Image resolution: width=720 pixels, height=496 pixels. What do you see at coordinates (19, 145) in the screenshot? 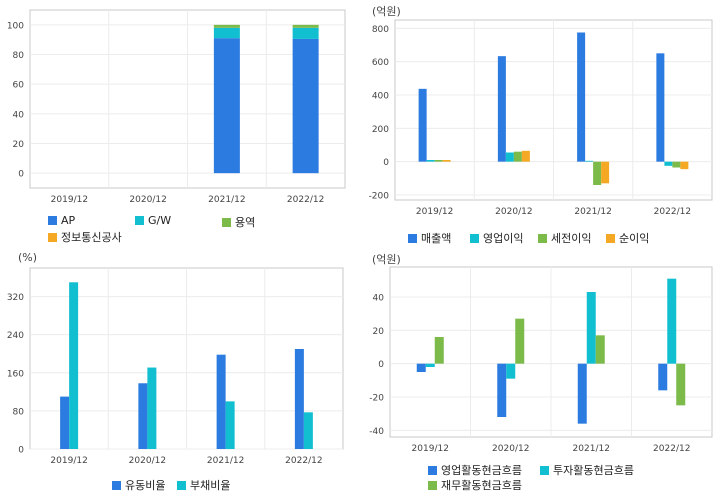
I see `y-tick-label: 20` at bounding box center [19, 145].